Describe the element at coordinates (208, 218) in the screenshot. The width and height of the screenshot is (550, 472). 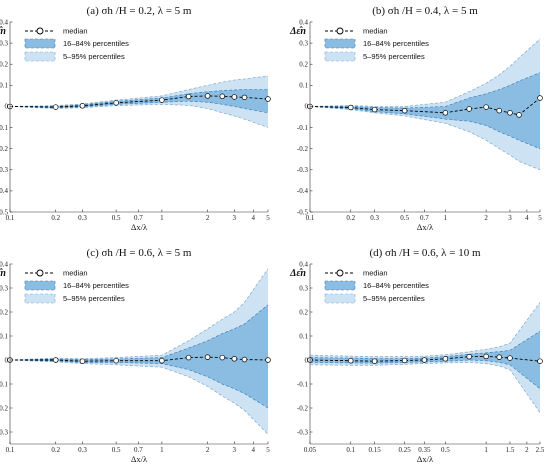
I see `x-tick-label: 2` at that location.